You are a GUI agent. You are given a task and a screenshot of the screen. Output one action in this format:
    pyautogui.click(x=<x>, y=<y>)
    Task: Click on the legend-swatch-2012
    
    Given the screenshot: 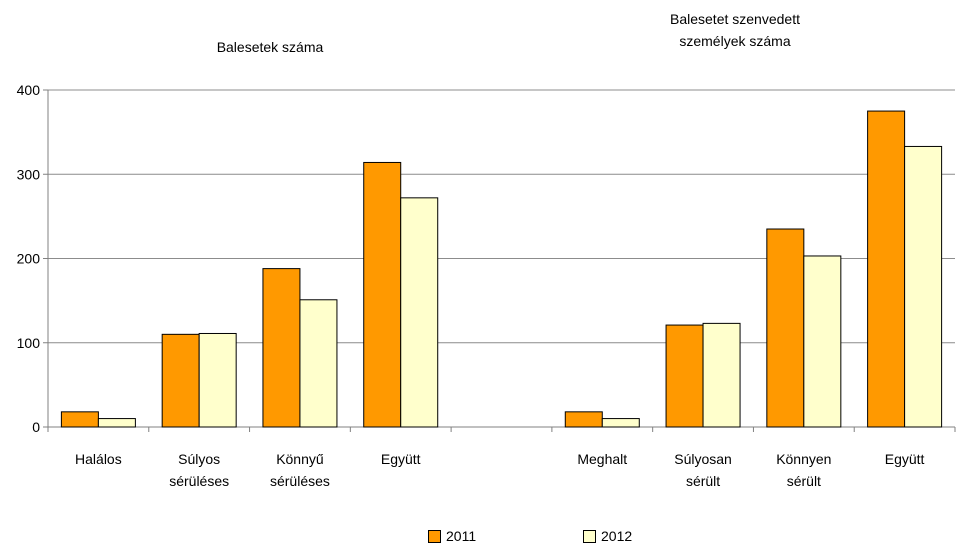 What is the action you would take?
    pyautogui.click(x=589, y=536)
    